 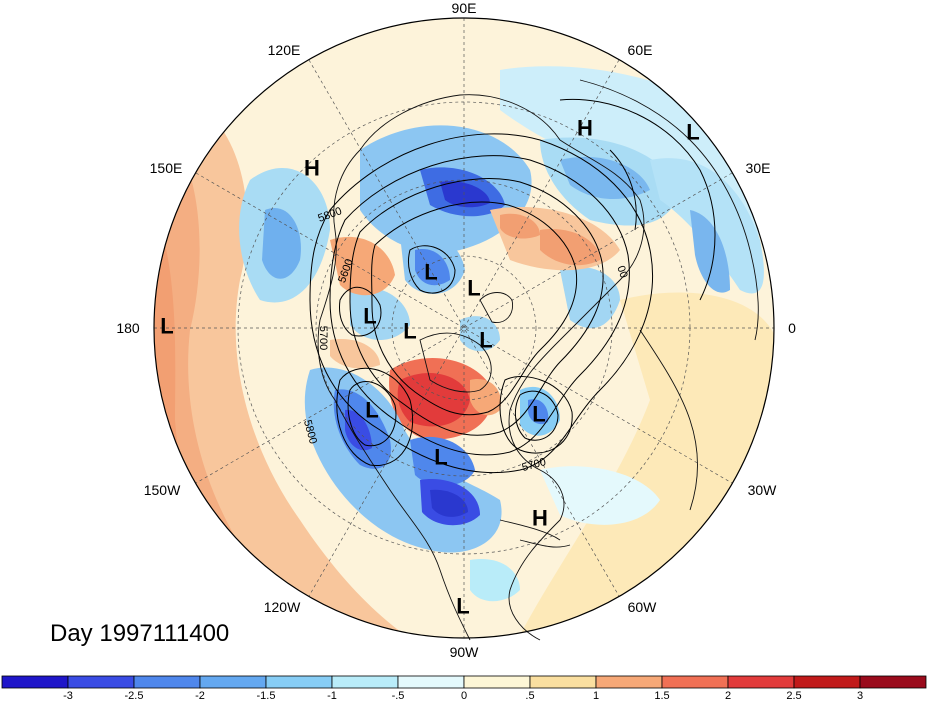 What do you see at coordinates (530, 696) in the screenshot?
I see `colorbar-label: .5` at bounding box center [530, 696].